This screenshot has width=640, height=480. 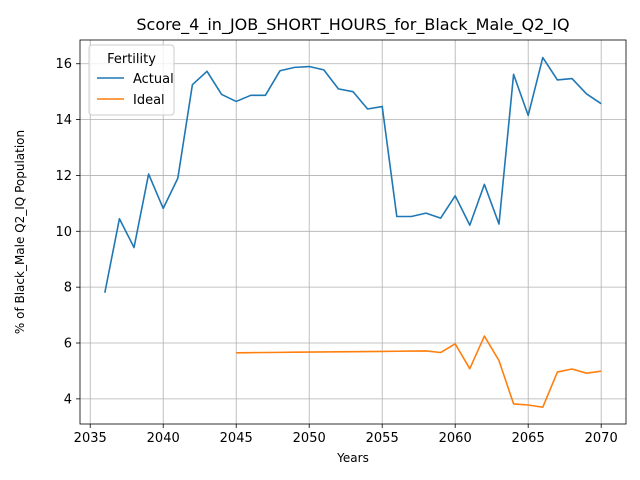 What do you see at coordinates (455, 438) in the screenshot?
I see `x-tick-label: 2060` at bounding box center [455, 438].